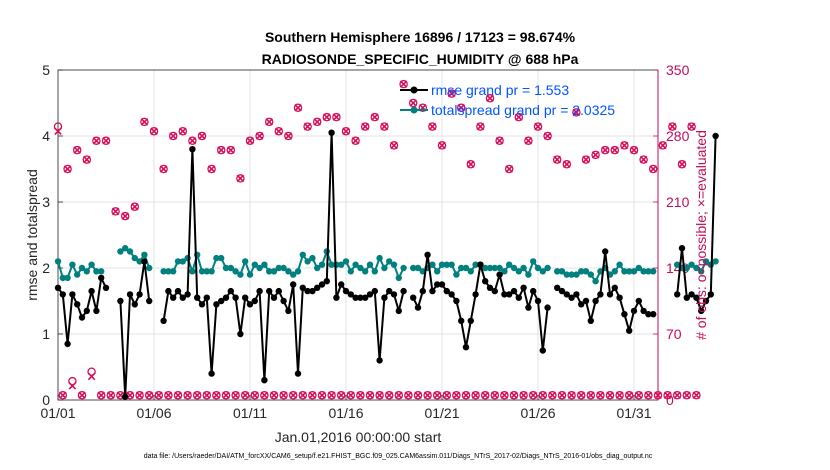 This screenshot has width=830, height=470. Describe the element at coordinates (46, 268) in the screenshot. I see `y-left-tick-label: 2` at that location.